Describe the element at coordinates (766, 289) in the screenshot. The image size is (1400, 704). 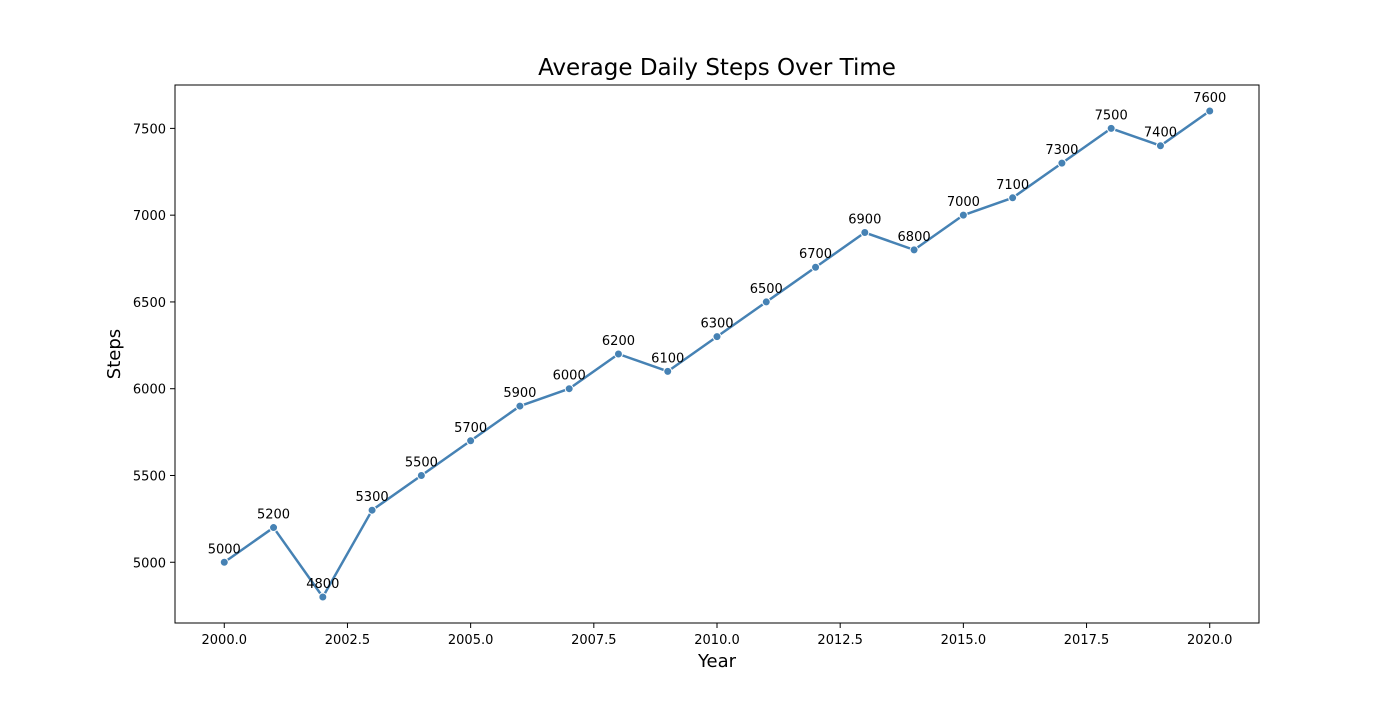
I see `data-label: 6500` at that location.